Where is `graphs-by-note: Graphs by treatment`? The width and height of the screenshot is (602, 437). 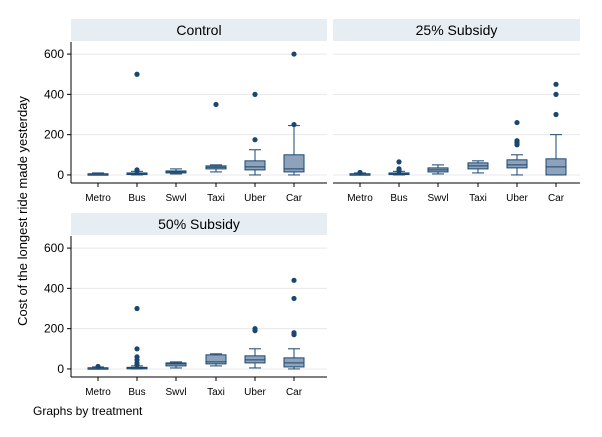 graphs-by-note: Graphs by treatment is located at coordinates (88, 411).